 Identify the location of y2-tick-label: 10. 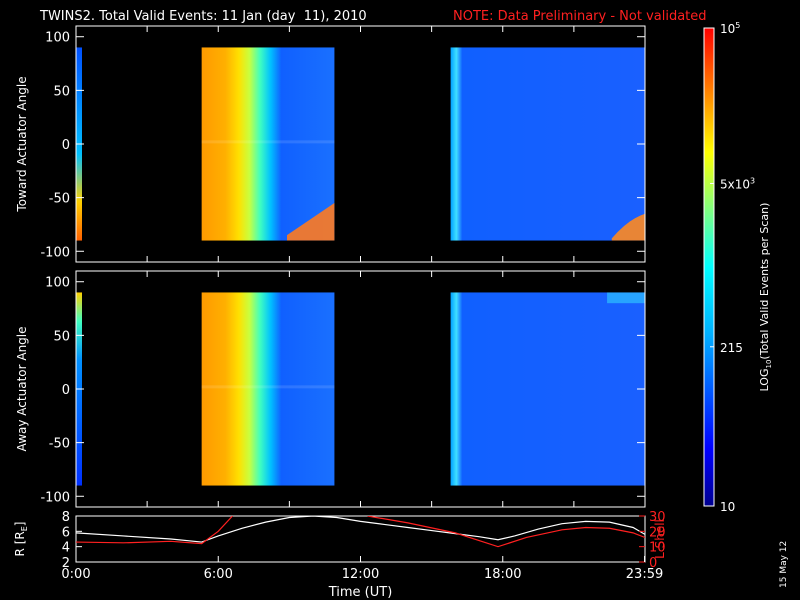
(657, 548).